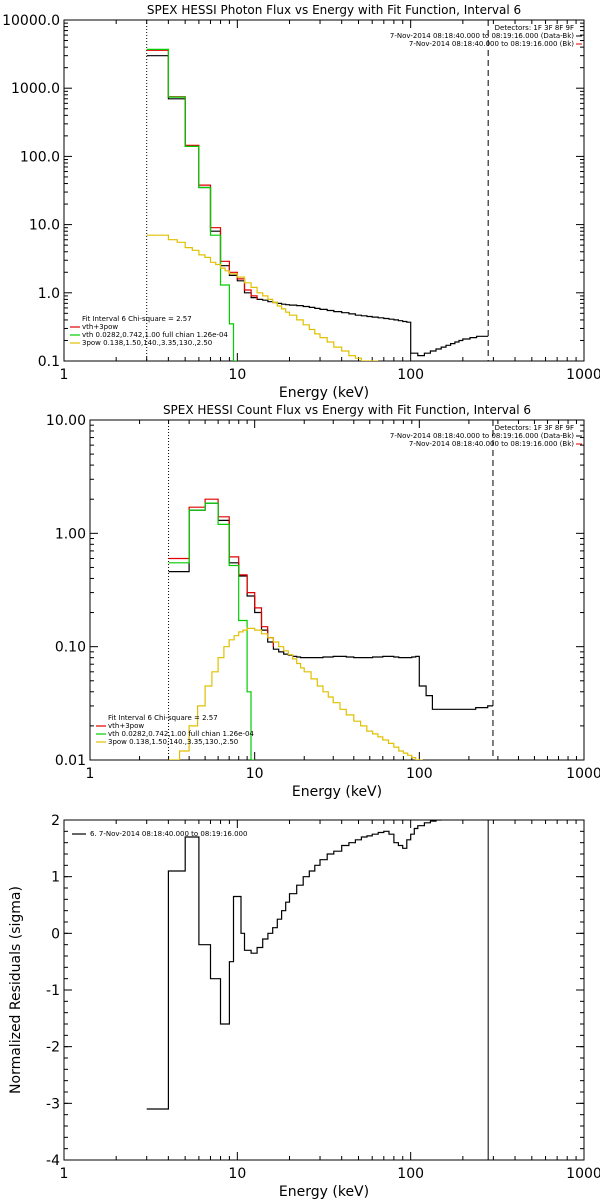 The height and width of the screenshot is (1200, 600). I want to click on y-tick-label: -3, so click(53, 1104).